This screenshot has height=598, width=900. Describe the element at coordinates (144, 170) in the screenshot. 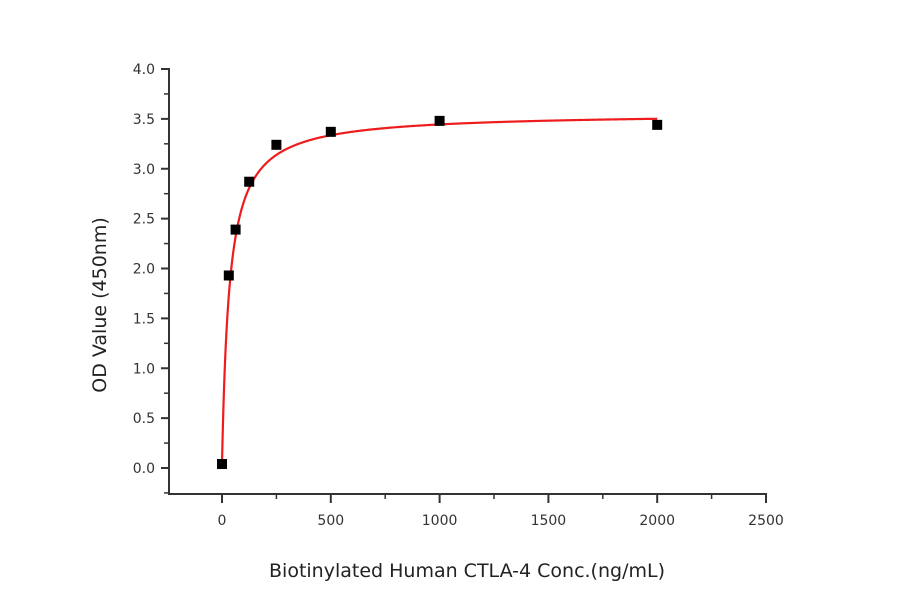

I see `y-tick-label: 3.0` at that location.